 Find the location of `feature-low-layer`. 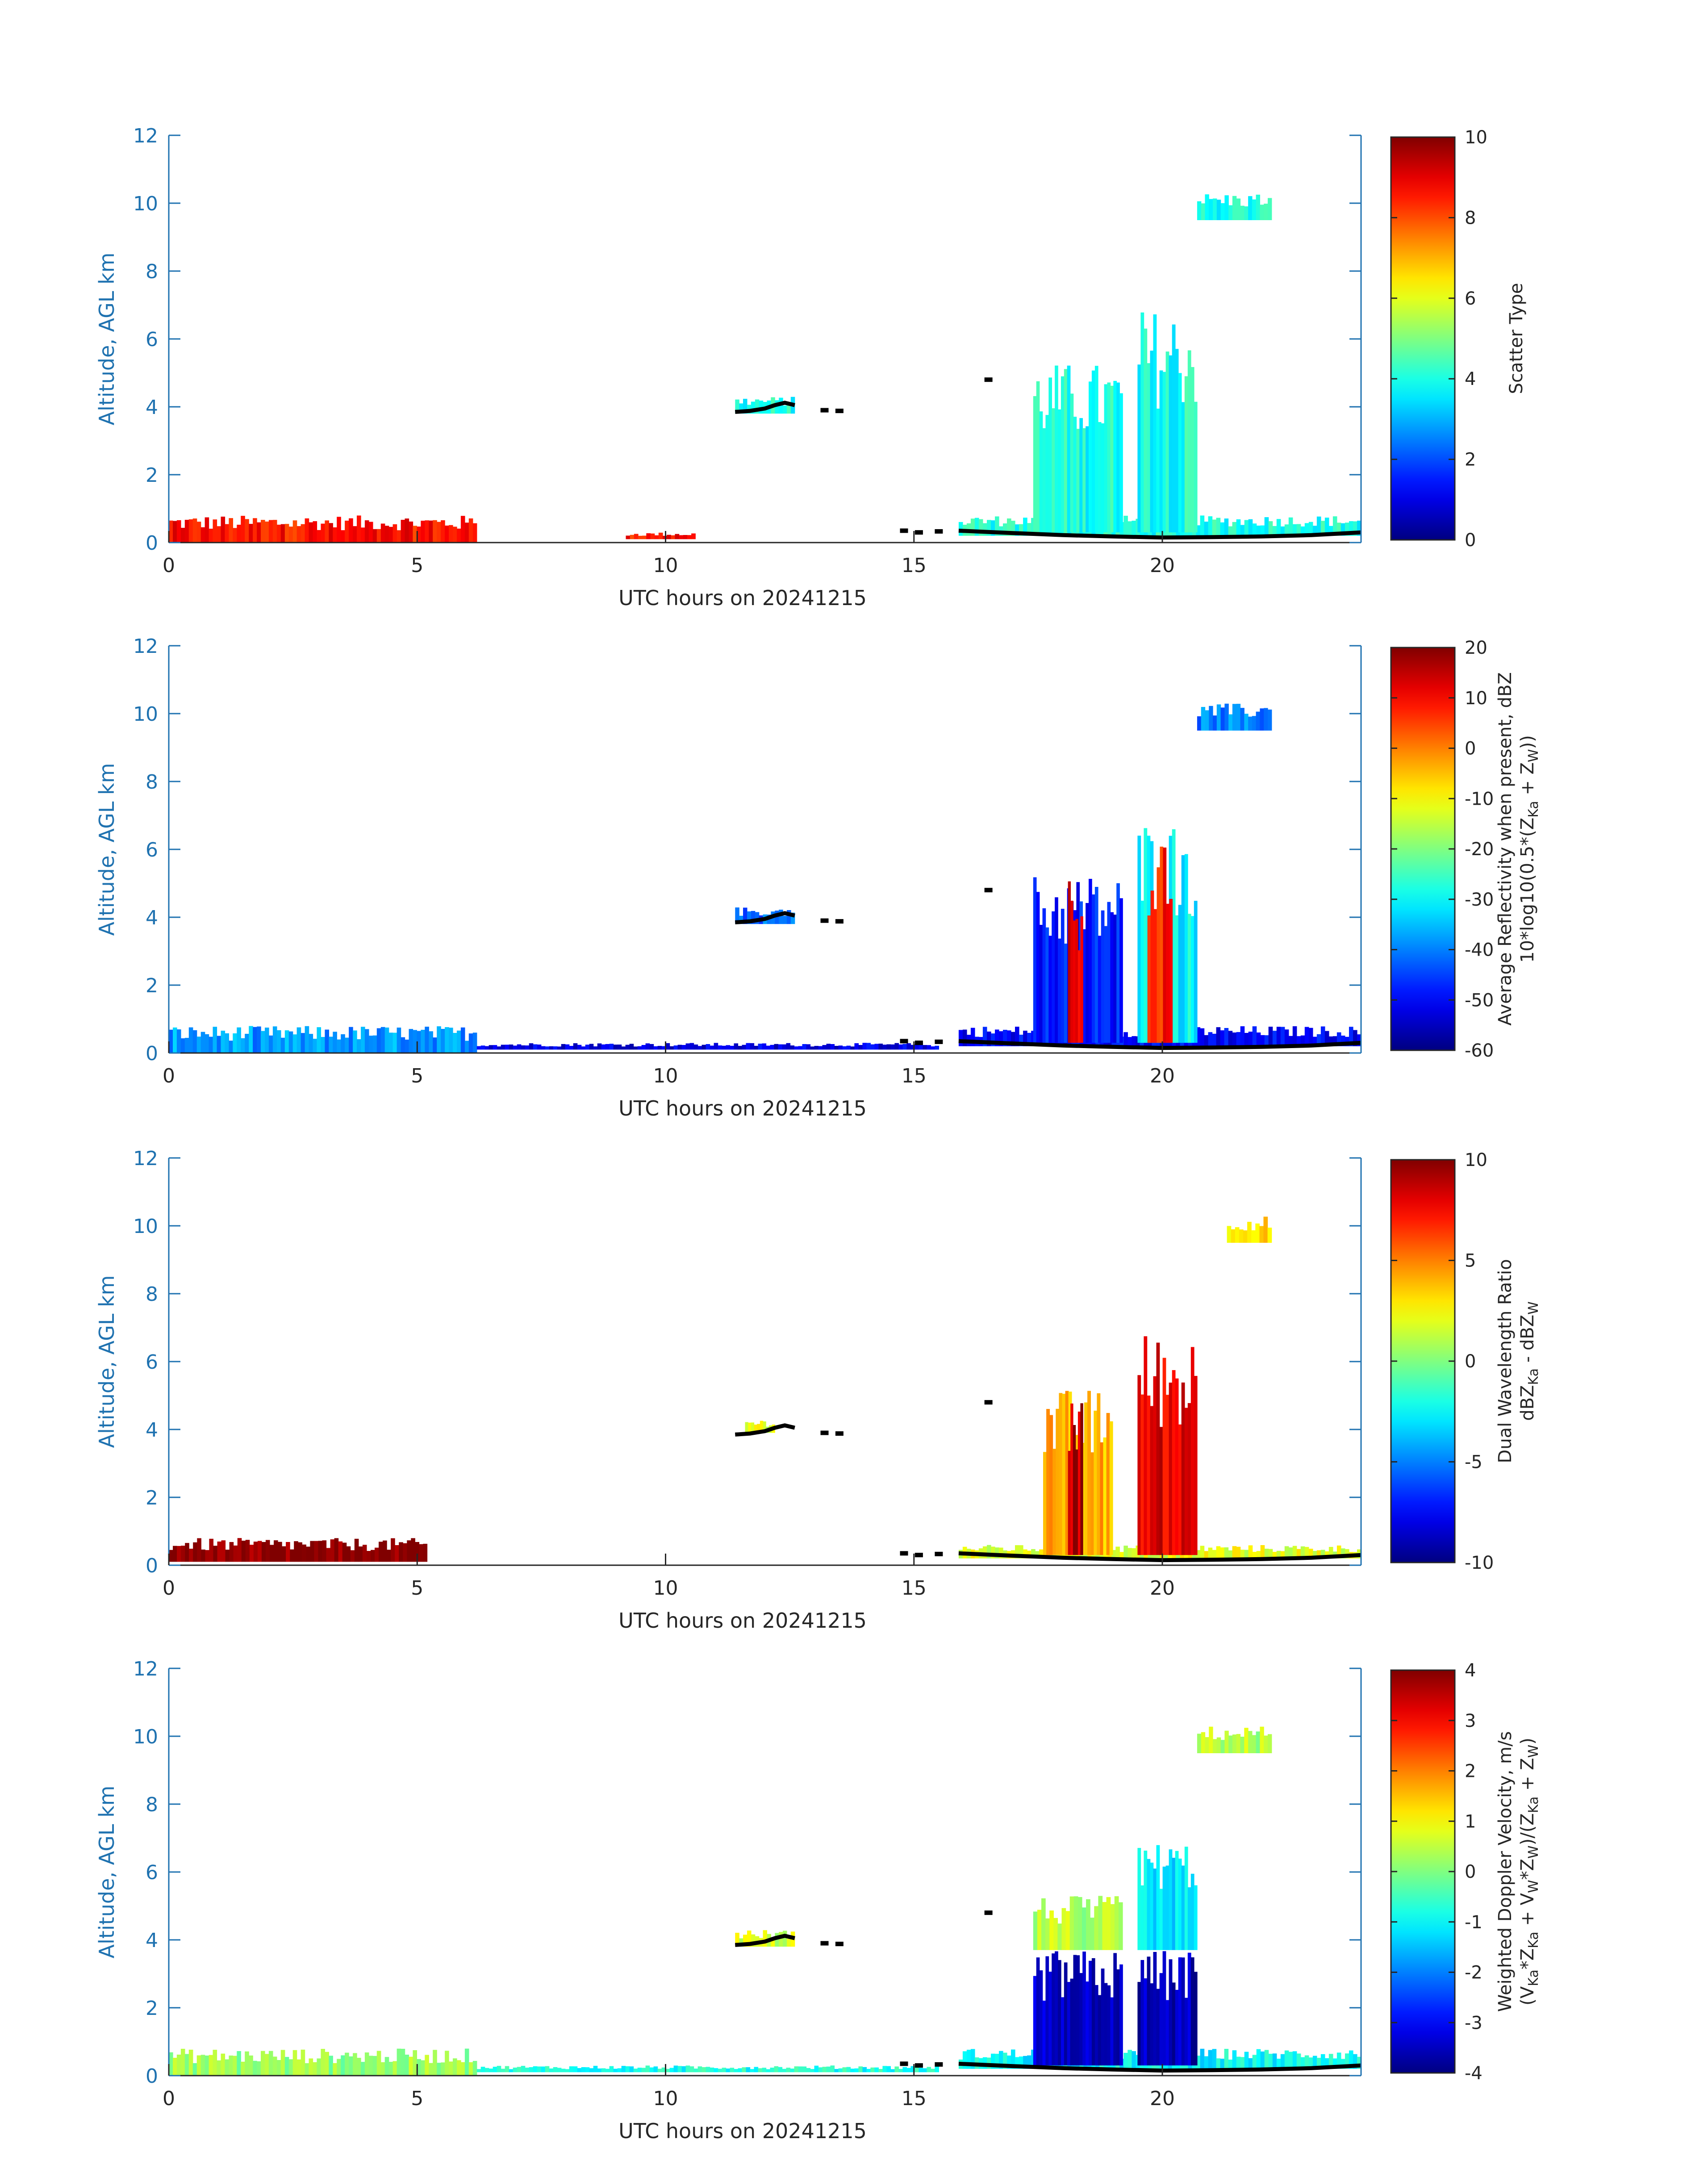

feature-low-layer is located at coordinates (298, 1550).